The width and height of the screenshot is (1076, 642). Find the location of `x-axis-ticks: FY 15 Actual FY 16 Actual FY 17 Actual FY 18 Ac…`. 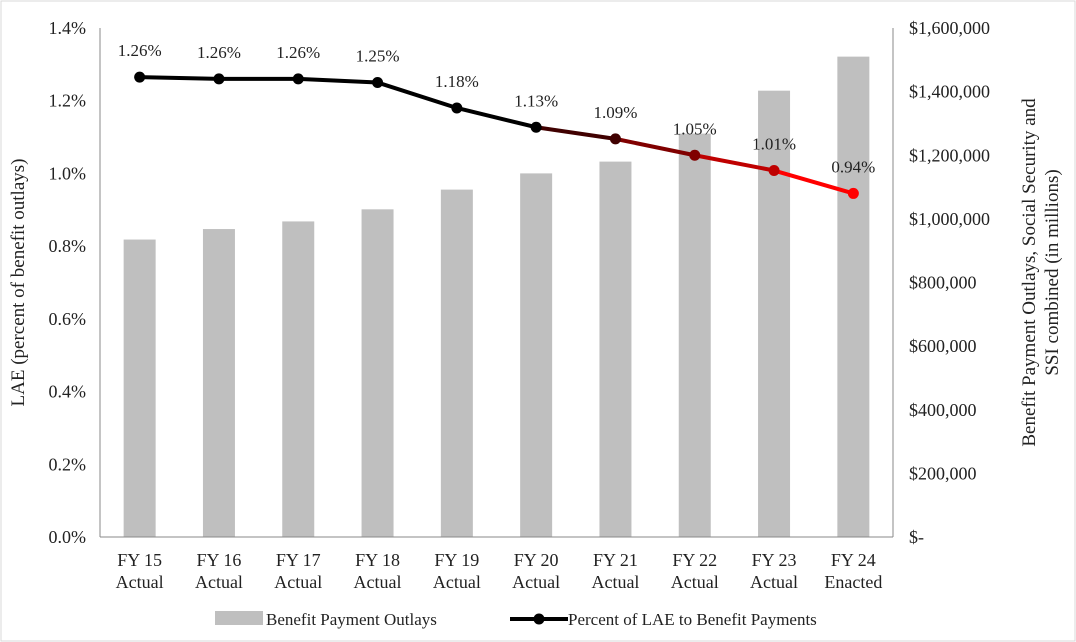

x-axis-ticks: FY 15 Actual FY 16 Actual FY 17 Actual FY 18 Ac… is located at coordinates (499, 571).